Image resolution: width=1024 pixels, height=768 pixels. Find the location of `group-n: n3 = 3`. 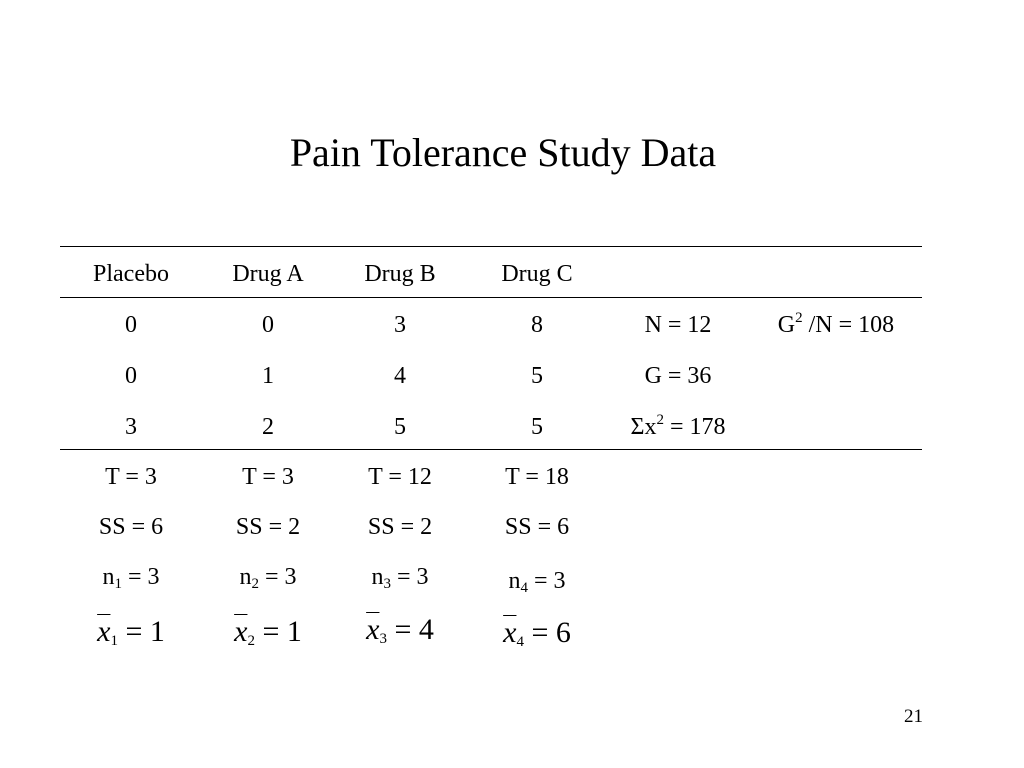

group-n: n3 = 3 is located at coordinates (400, 578).